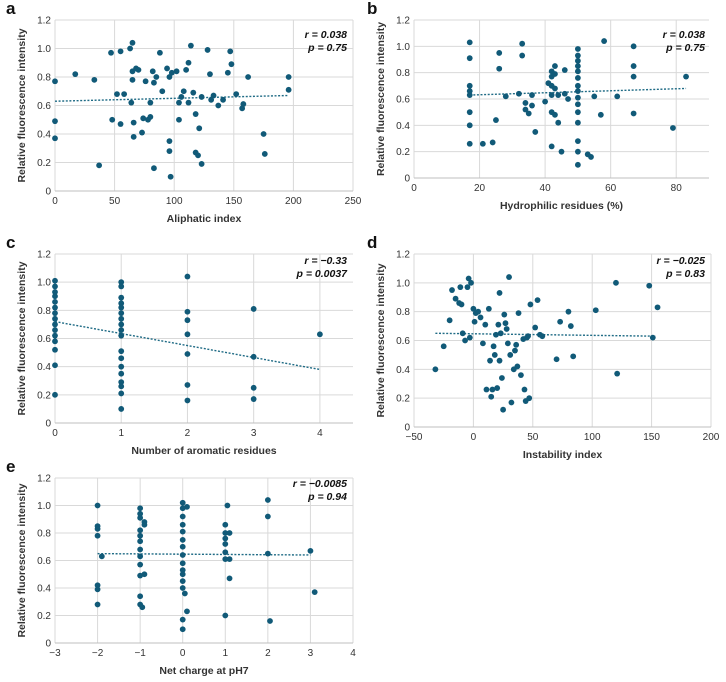 This screenshot has width=726, height=682. I want to click on y-tick-label: 0.8, so click(44, 534).